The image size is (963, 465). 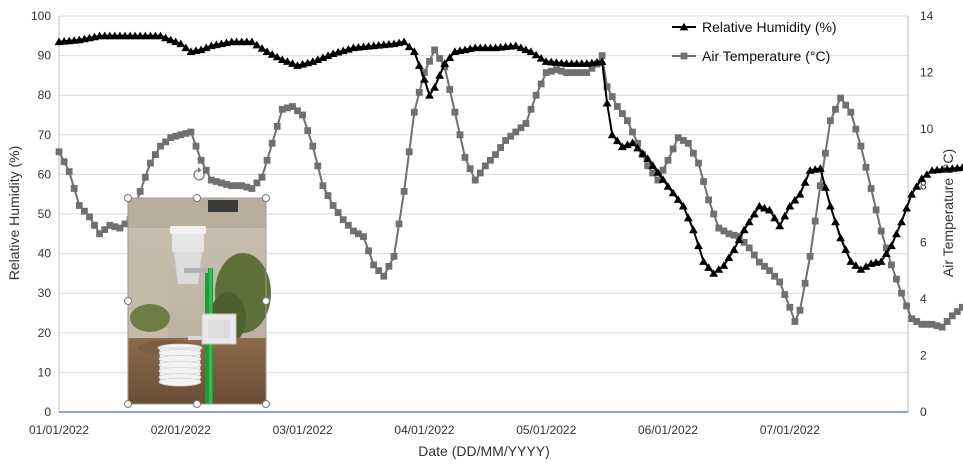 I want to click on y-left-tick-label: 80, so click(x=45, y=95).